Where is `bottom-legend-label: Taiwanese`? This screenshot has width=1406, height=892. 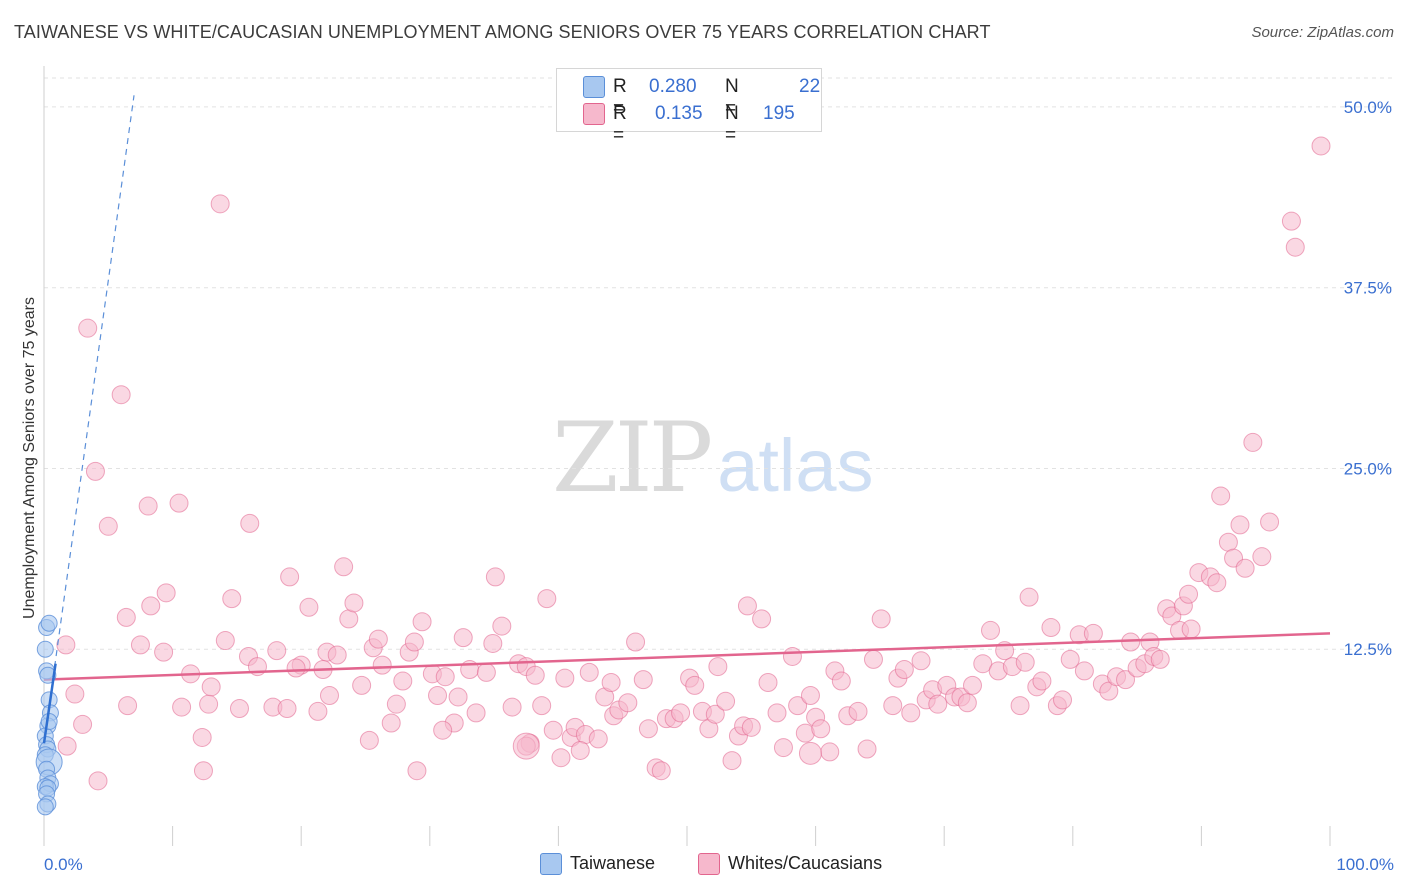
bottom-legend-label: Taiwanese is located at coordinates (613, 863).